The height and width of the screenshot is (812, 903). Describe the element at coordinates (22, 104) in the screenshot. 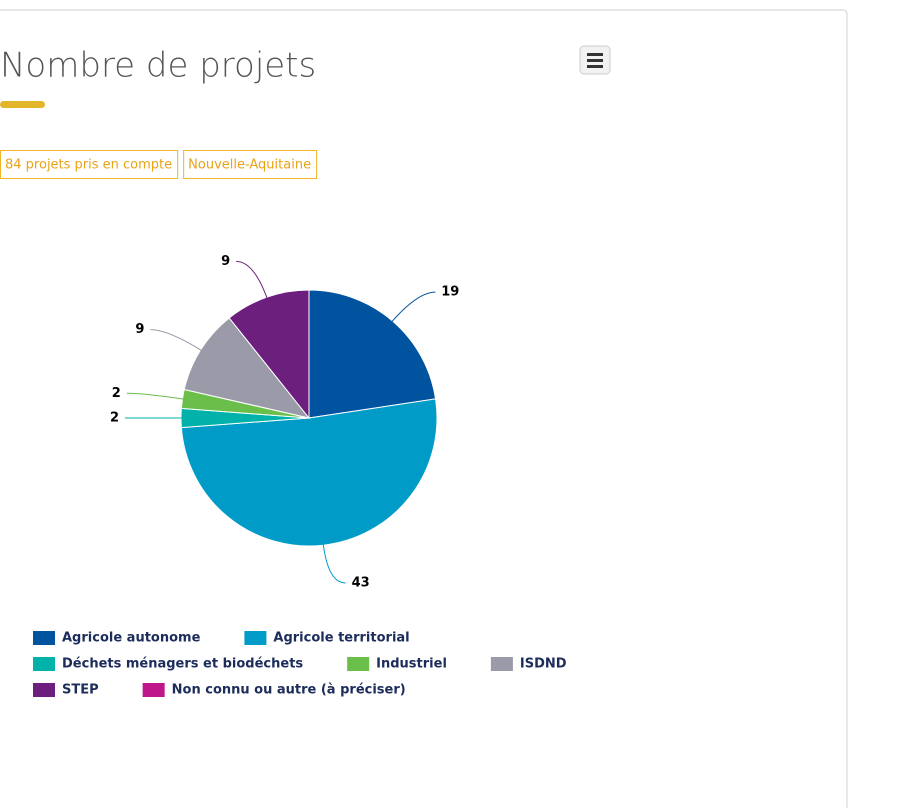

I see `title-underline` at that location.